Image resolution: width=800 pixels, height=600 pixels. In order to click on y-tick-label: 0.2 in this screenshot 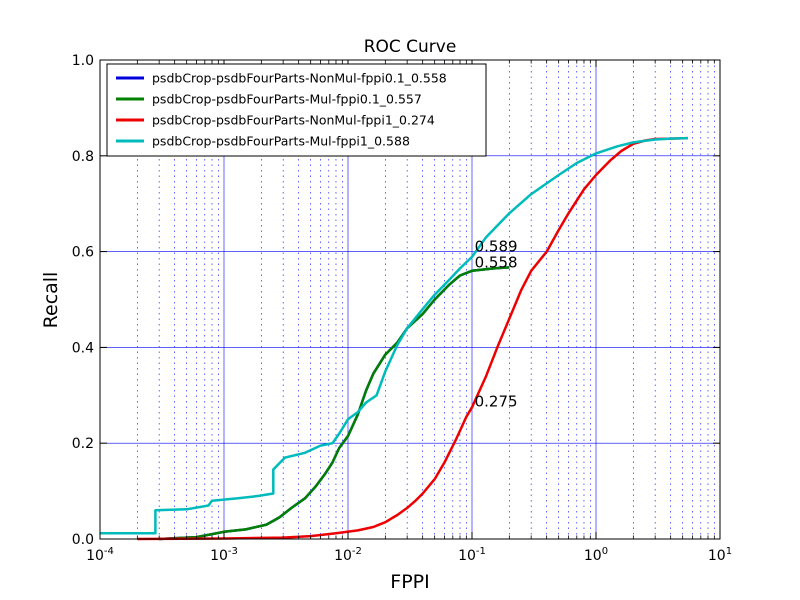, I will do `click(83, 444)`.